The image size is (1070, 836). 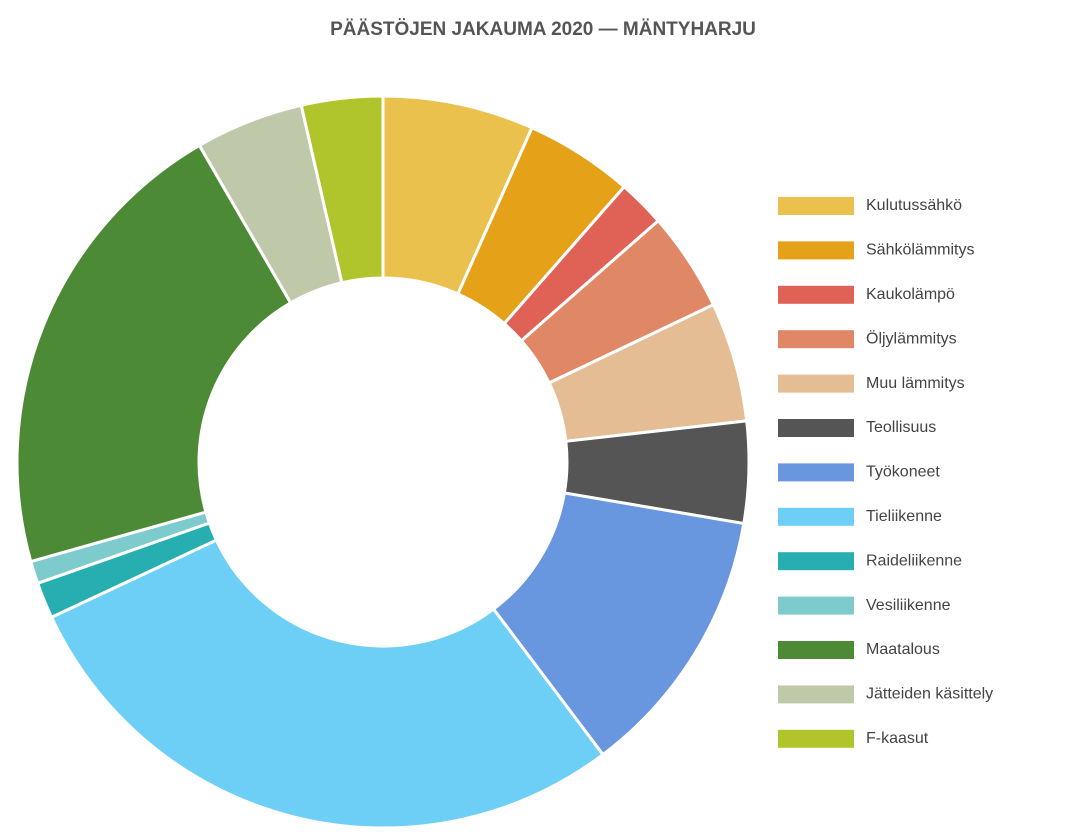 I want to click on legend-label: Vesiliikenne, so click(x=908, y=605).